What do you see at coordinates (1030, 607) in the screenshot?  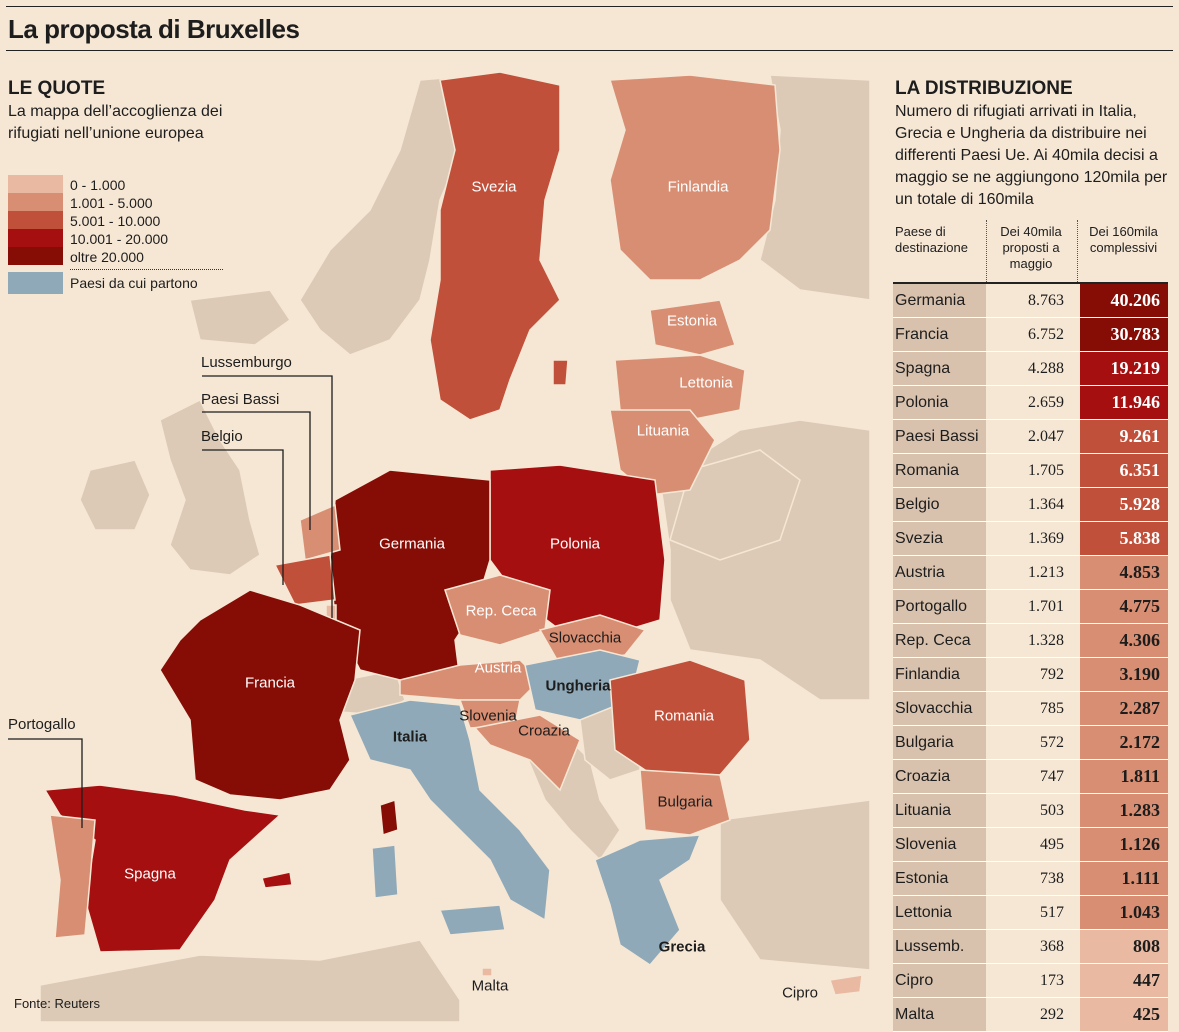 I see `table-row: Portogallo 1.701 4.775` at bounding box center [1030, 607].